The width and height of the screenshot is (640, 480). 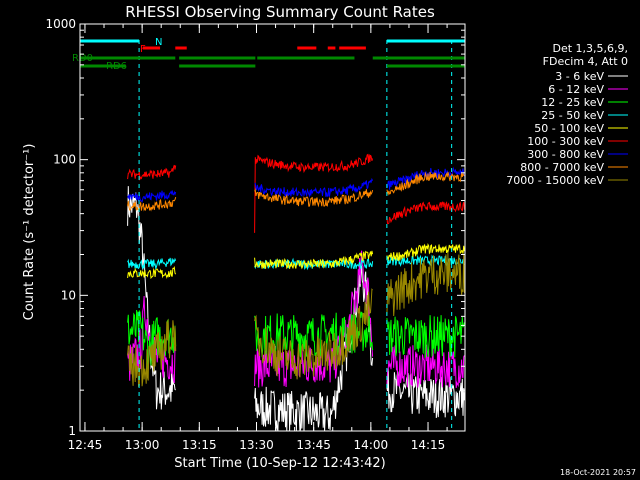 What do you see at coordinates (158, 42) in the screenshot?
I see `flag-label-attenuator: N` at bounding box center [158, 42].